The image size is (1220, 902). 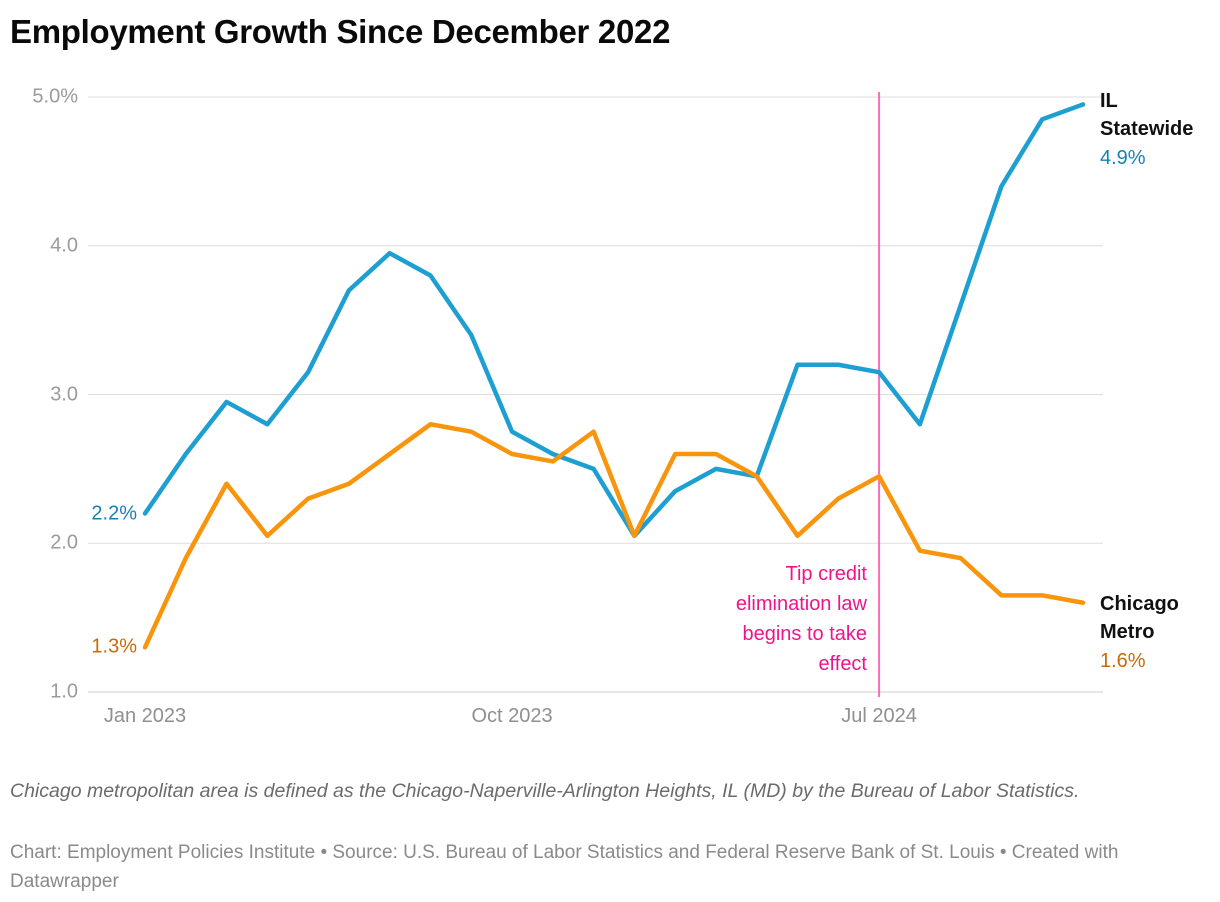 I want to click on chicago-metro-end-value: 1.6%, so click(x=1123, y=661).